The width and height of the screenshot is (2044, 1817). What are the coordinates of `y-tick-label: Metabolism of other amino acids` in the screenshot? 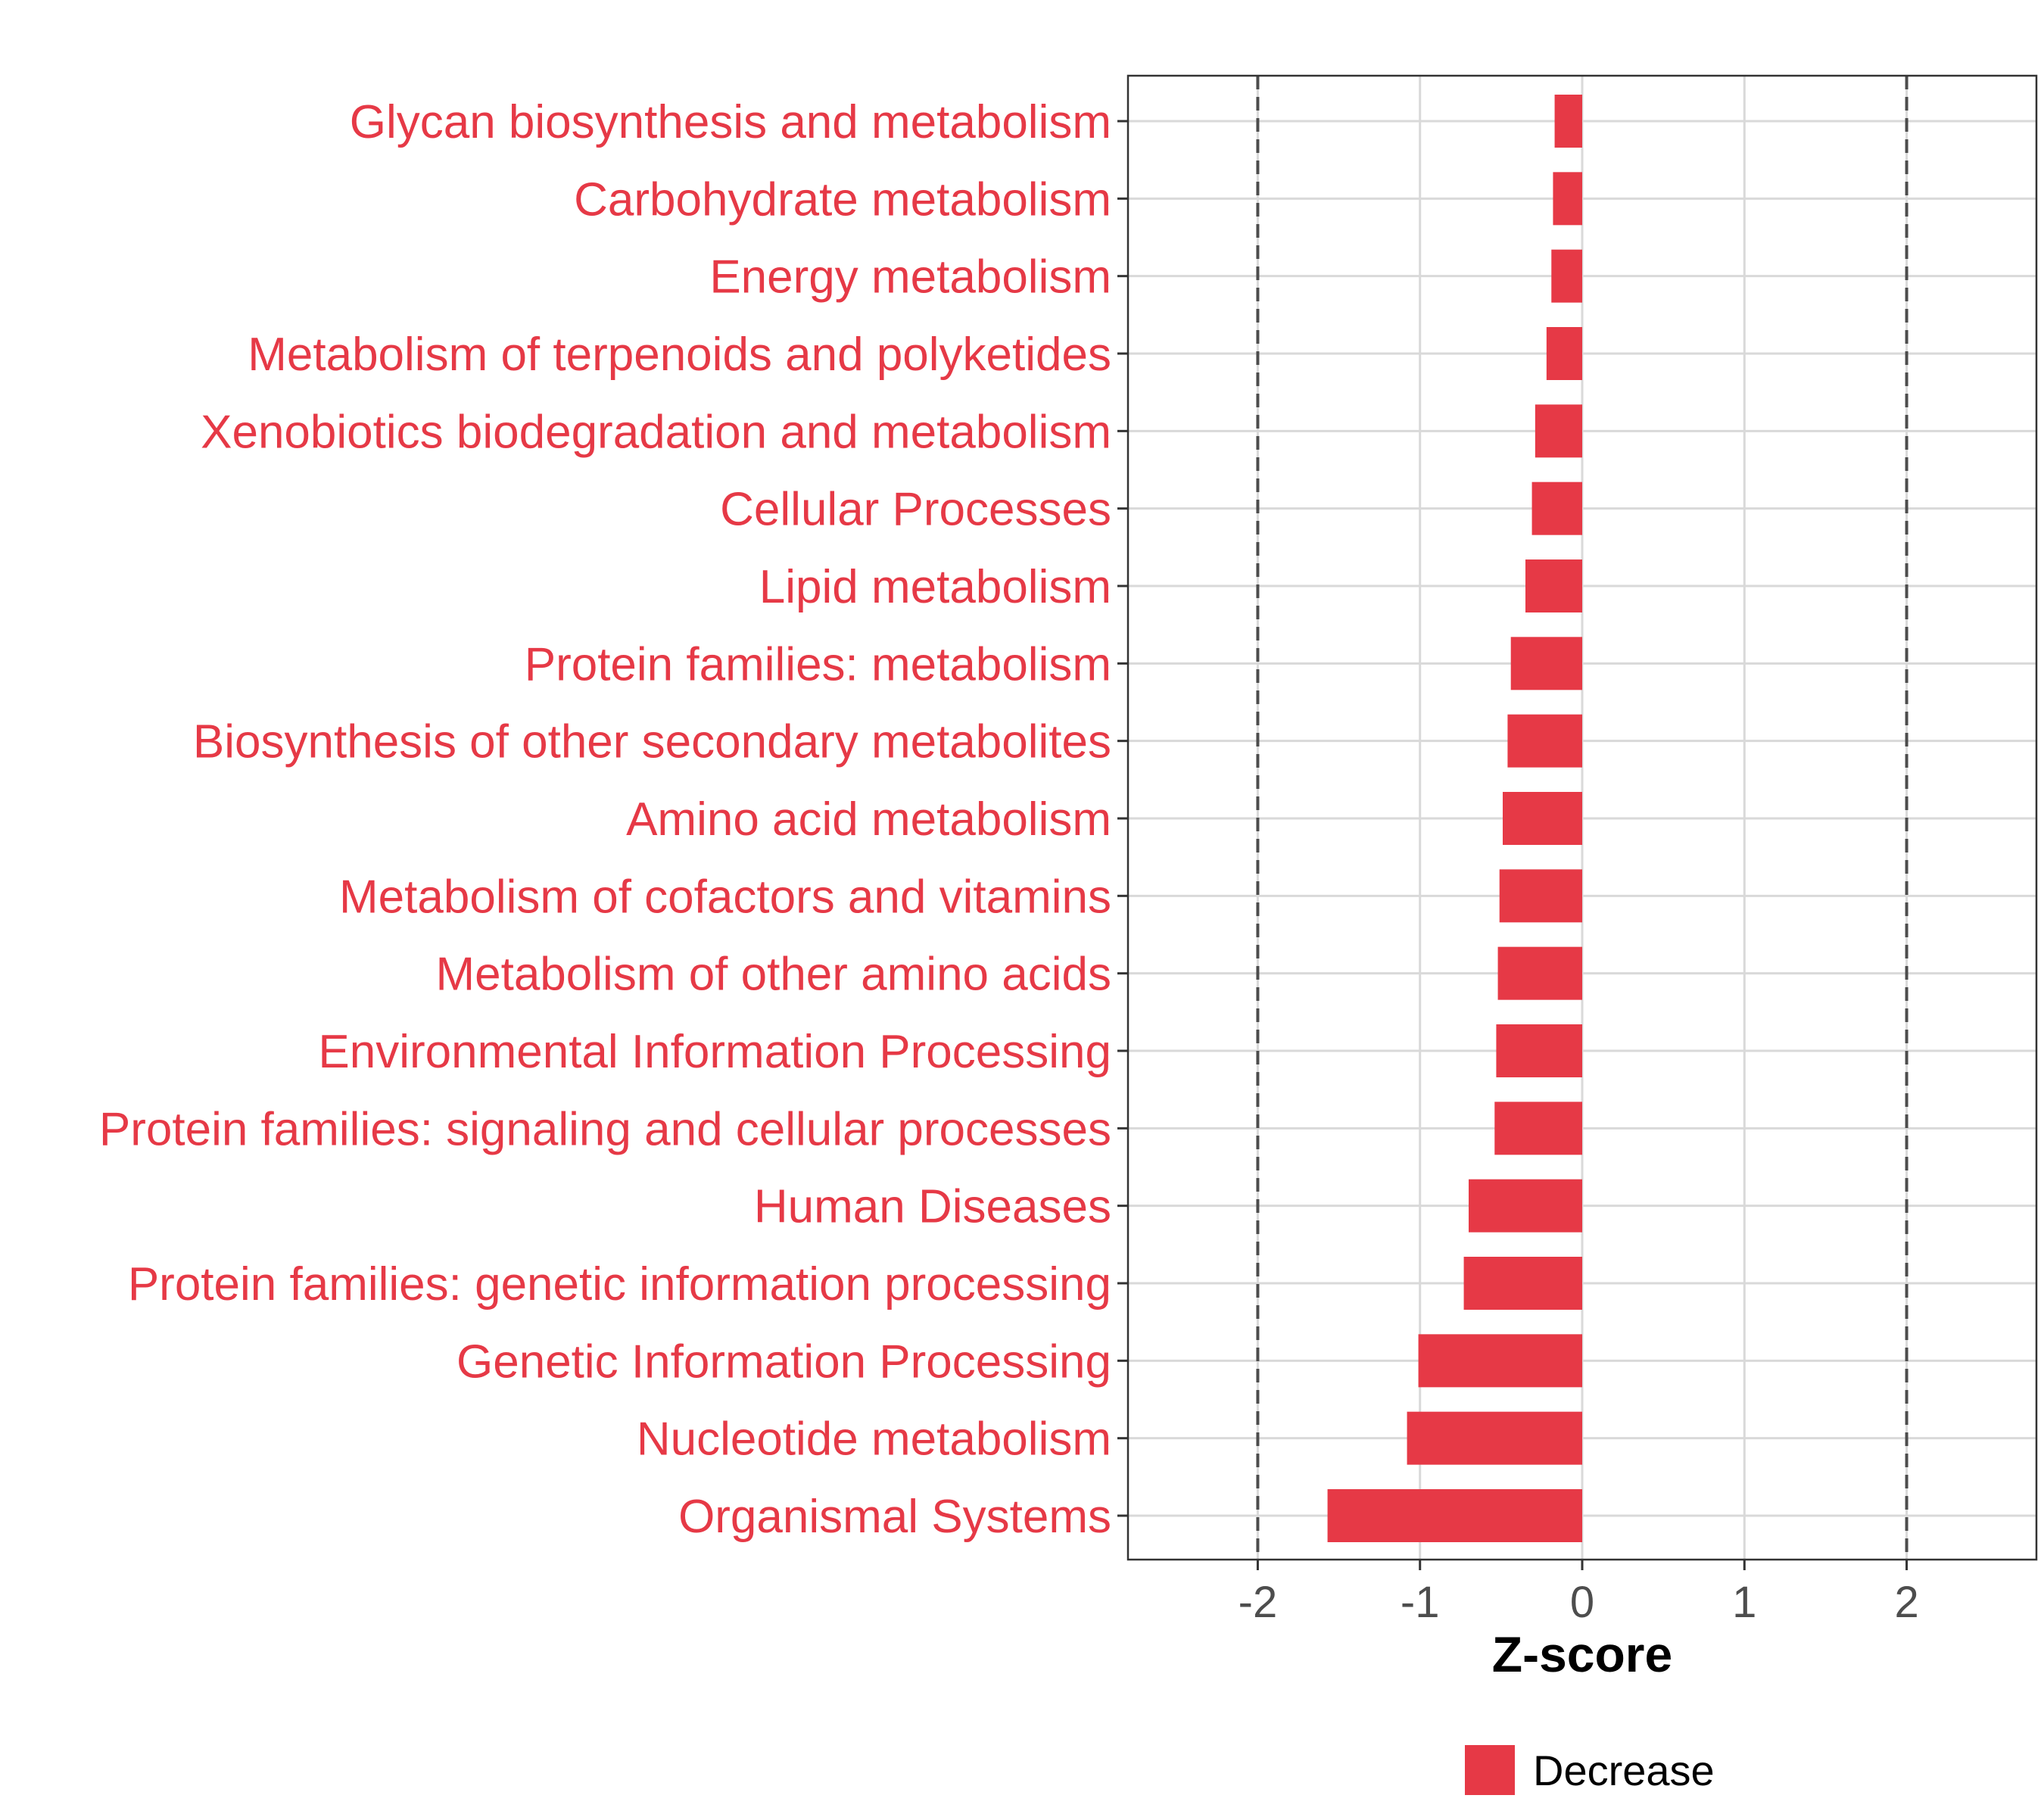 It's located at (773, 975).